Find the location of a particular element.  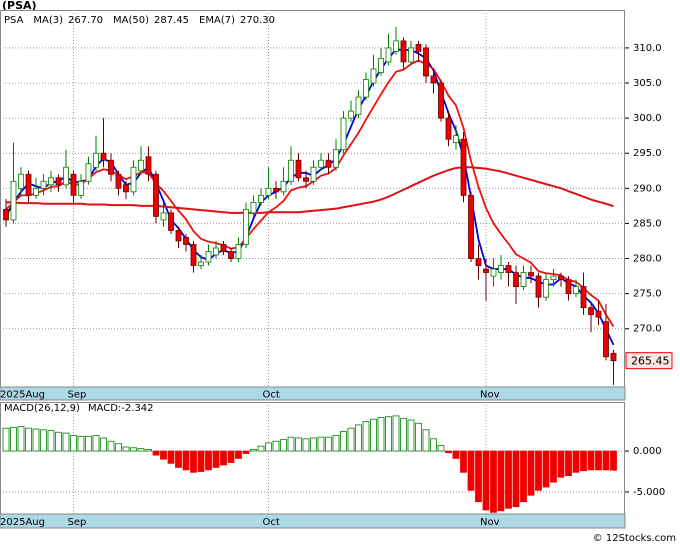

y-tick-label: 305.0 is located at coordinates (647, 83).